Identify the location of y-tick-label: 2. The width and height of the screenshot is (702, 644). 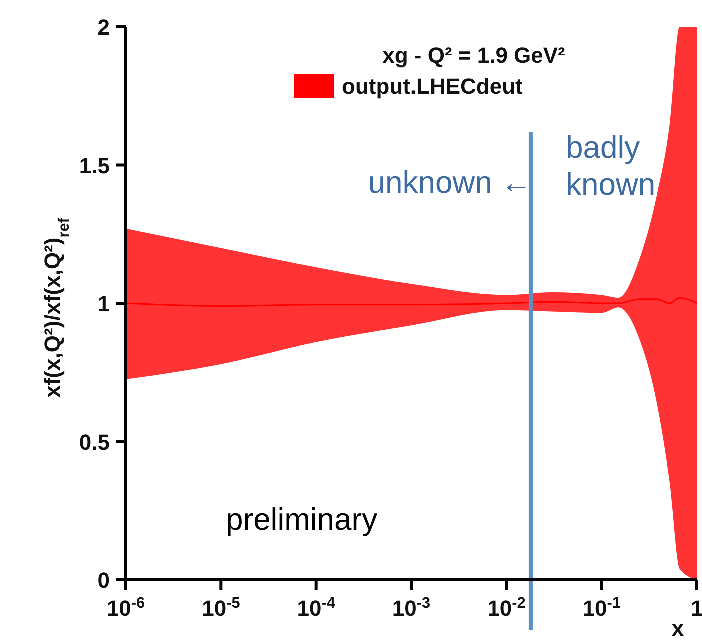
(104, 27).